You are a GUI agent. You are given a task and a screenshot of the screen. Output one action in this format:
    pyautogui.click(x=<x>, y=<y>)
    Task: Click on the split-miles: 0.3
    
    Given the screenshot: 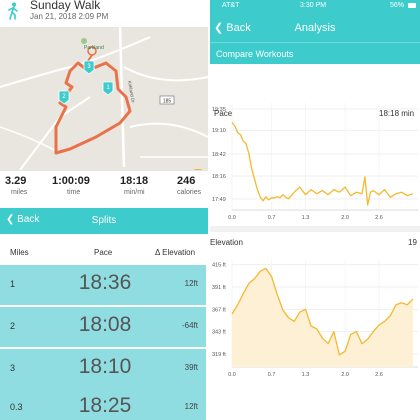 What is the action you would take?
    pyautogui.click(x=16, y=407)
    